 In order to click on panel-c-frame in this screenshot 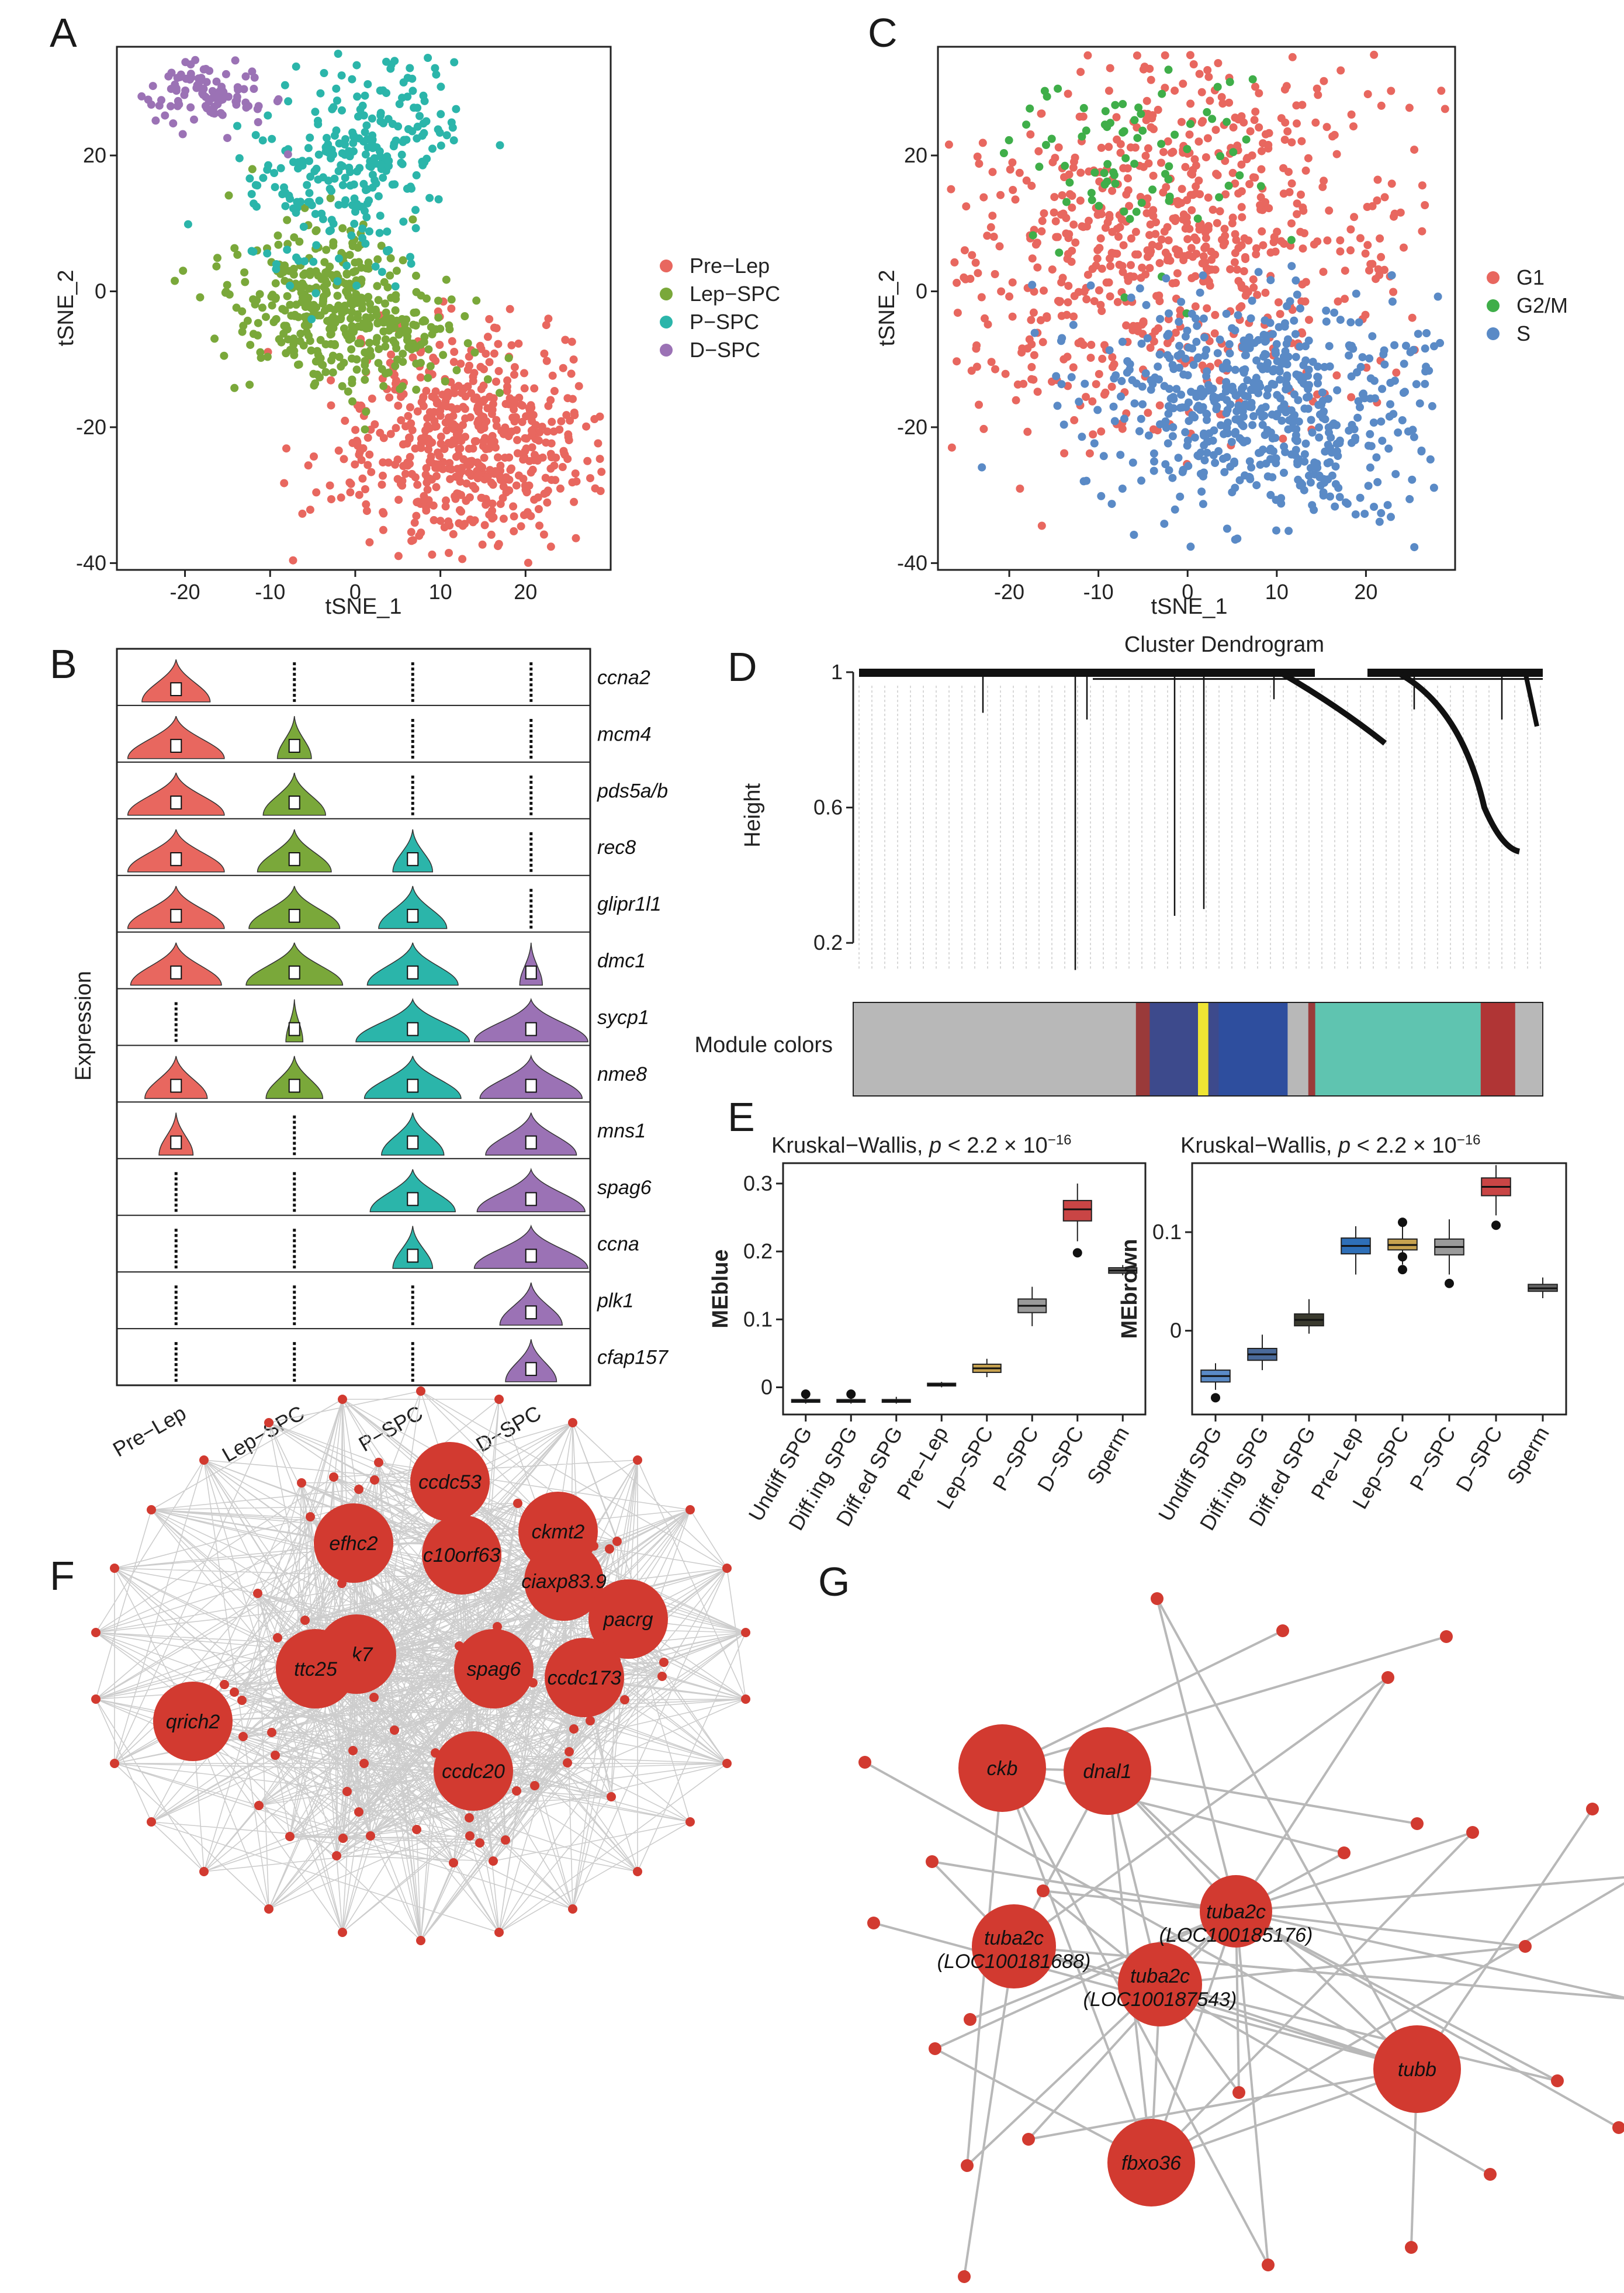, I will do `click(1196, 308)`.